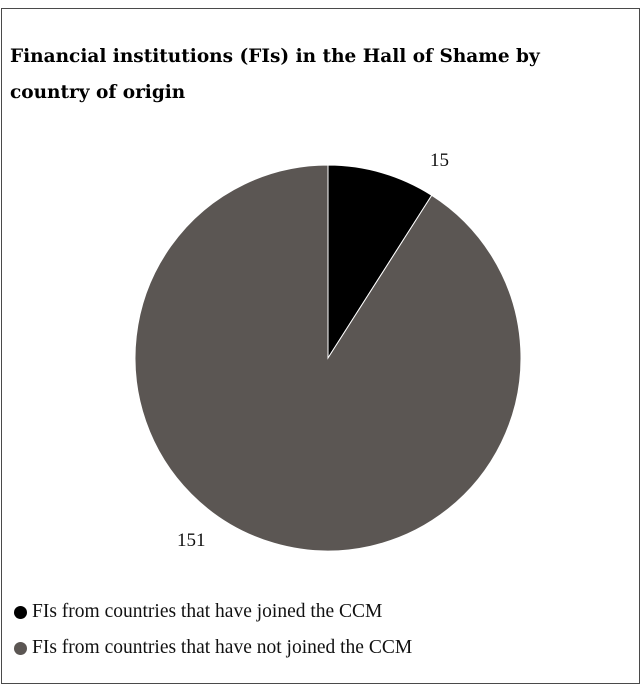 This screenshot has height=686, width=643. I want to click on data-label-not-joined: 151, so click(191, 540).